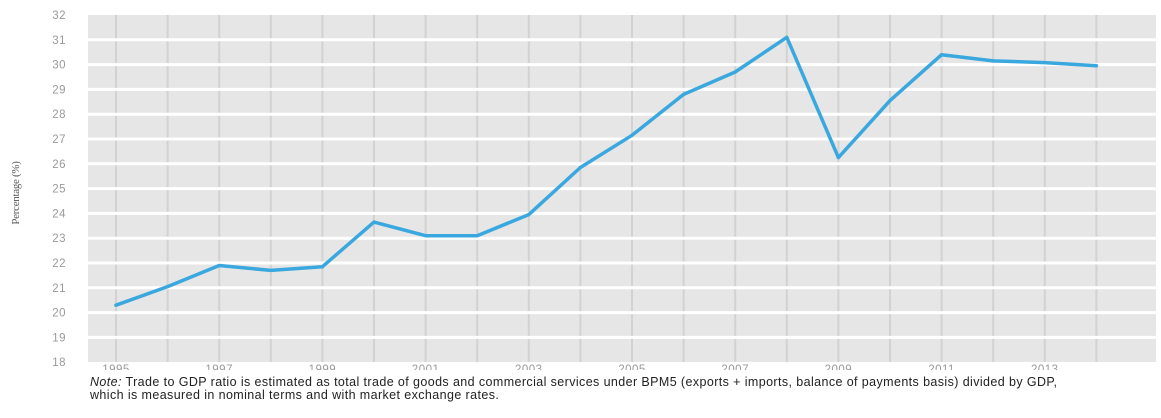 This screenshot has width=1161, height=418. I want to click on x-tick-label: 2007, so click(735, 367).